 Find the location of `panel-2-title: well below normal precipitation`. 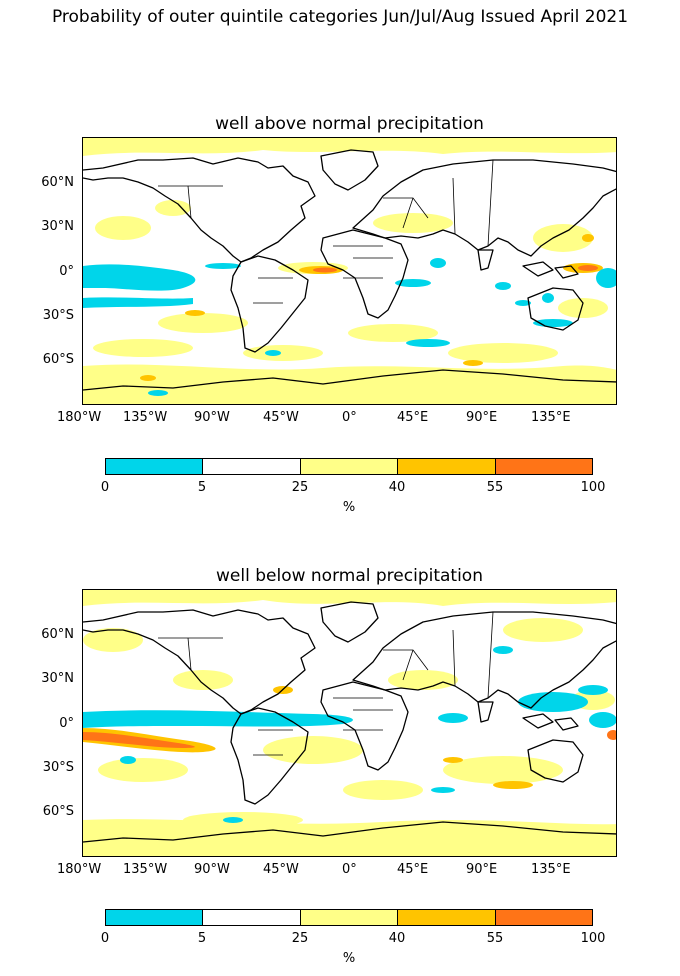

panel-2-title: well below normal precipitation is located at coordinates (349, 576).